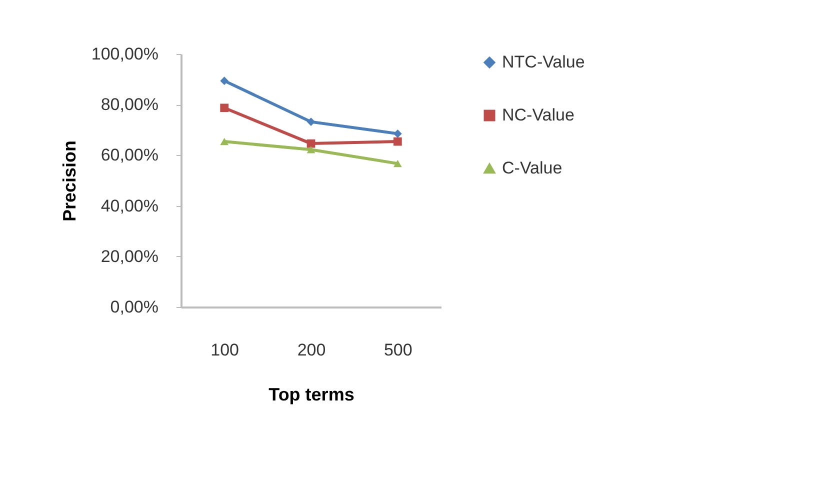 The image size is (825, 484). I want to click on x-axis-title: Top terms, so click(311, 394).